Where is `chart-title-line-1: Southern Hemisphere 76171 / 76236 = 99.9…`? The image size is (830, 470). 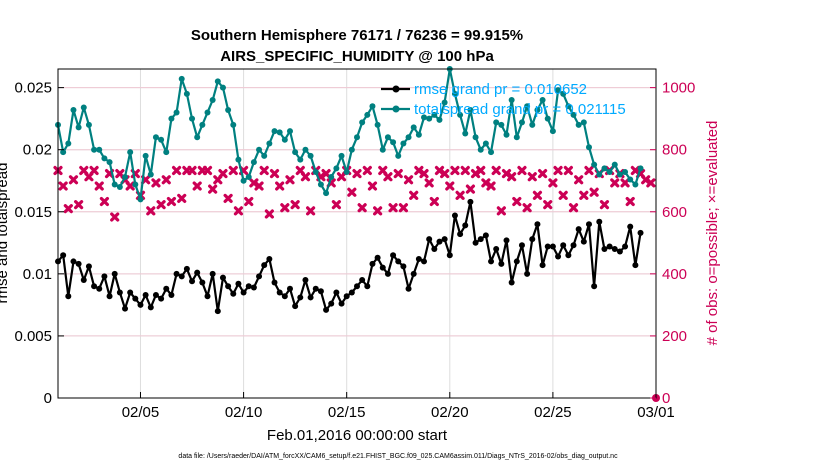 chart-title-line-1: Southern Hemisphere 76171 / 76236 = 99.9… is located at coordinates (357, 35).